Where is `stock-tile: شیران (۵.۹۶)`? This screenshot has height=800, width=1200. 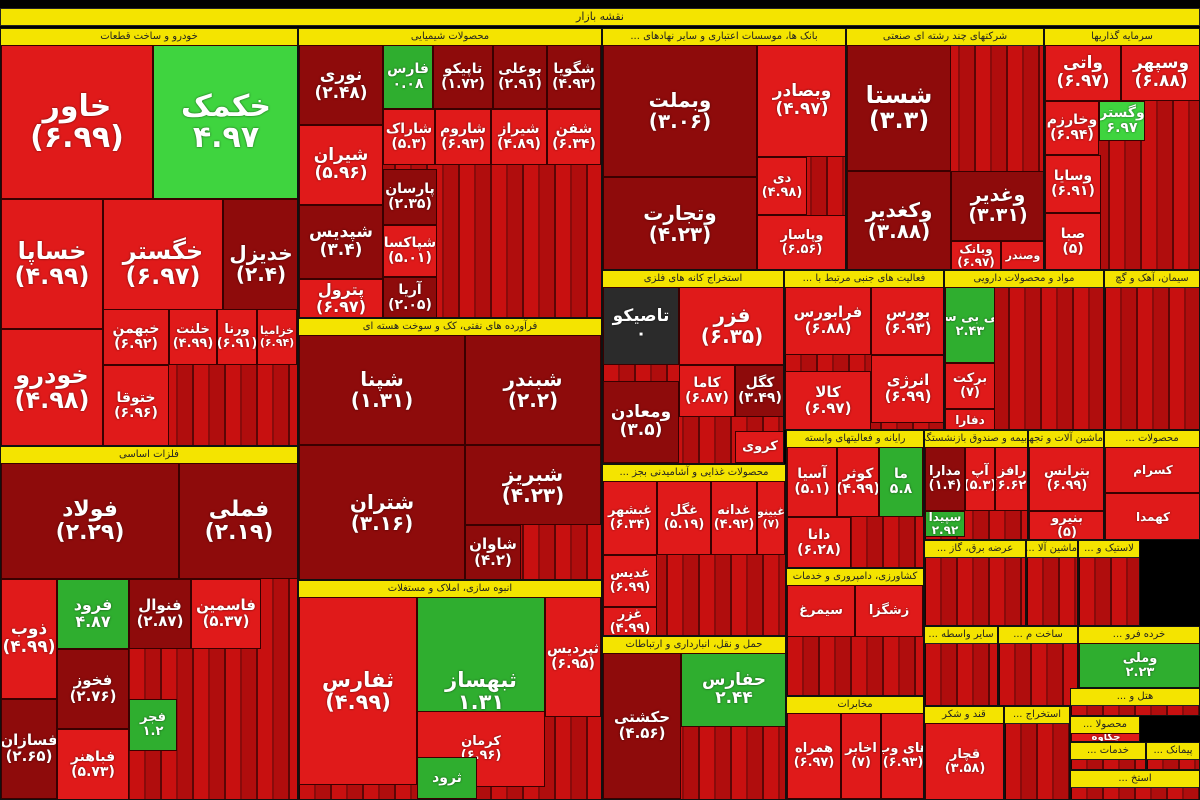 stock-tile: شیران (۵.۹۶) is located at coordinates (341, 165).